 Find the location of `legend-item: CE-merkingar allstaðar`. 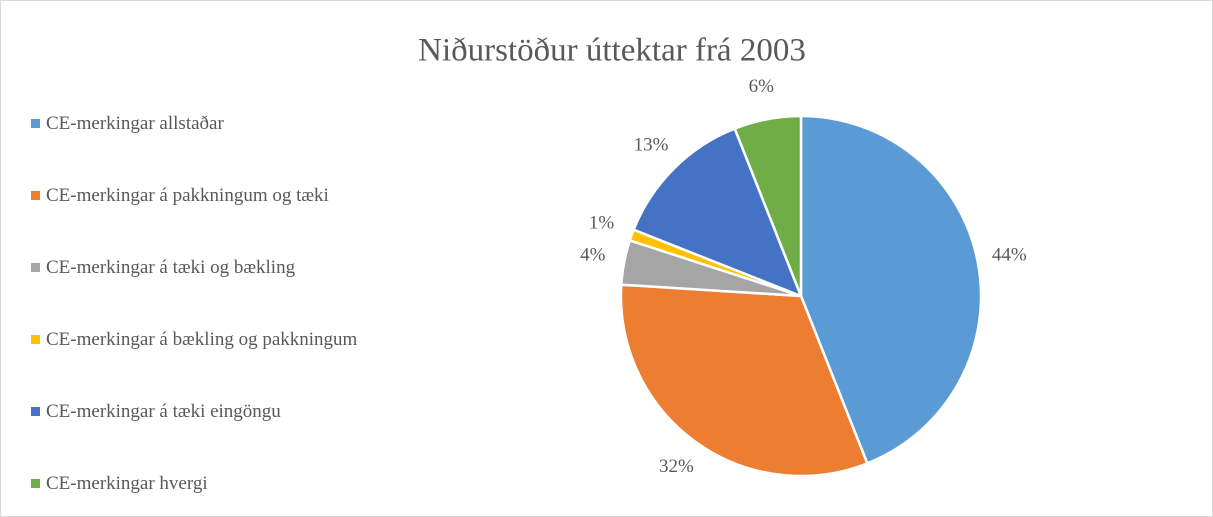

legend-item: CE-merkingar allstaðar is located at coordinates (206, 123).